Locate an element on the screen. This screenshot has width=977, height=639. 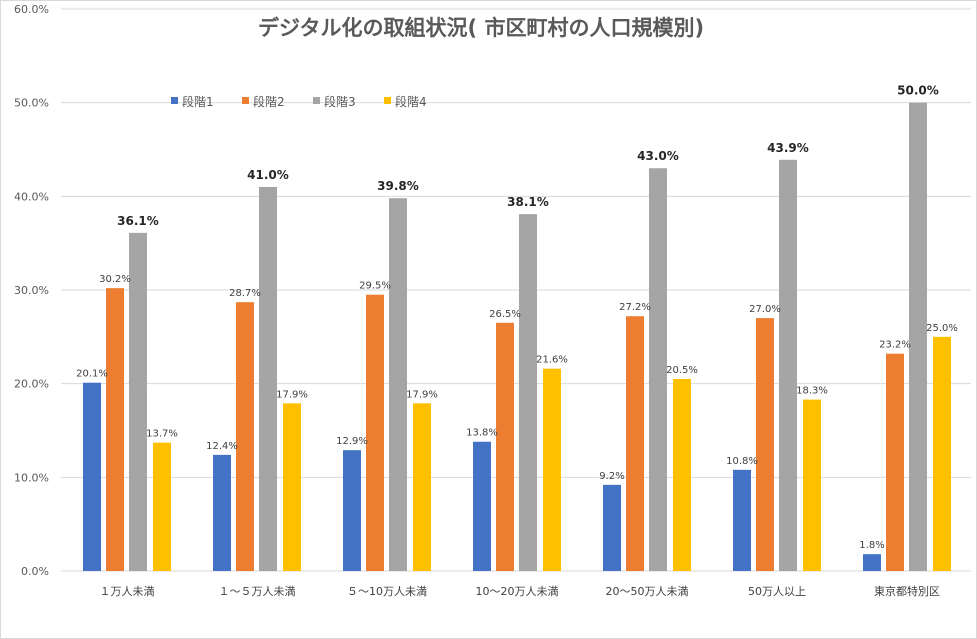
x-tick-label: １～５万人未満 is located at coordinates (257, 591).